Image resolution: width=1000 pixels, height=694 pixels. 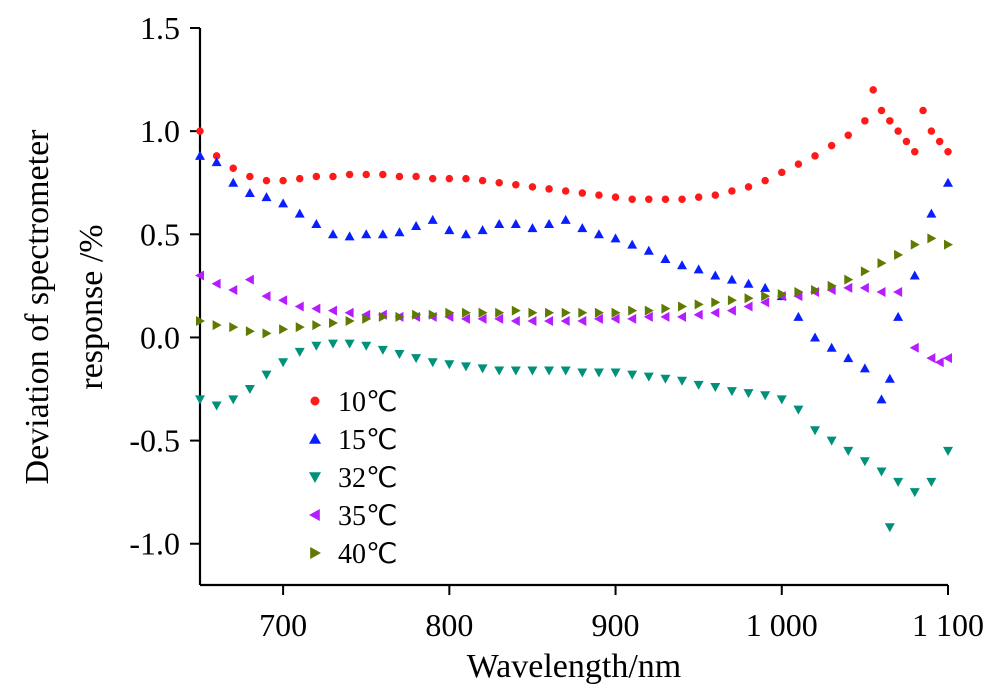 What do you see at coordinates (616, 625) in the screenshot?
I see `x-tick-label: 900` at bounding box center [616, 625].